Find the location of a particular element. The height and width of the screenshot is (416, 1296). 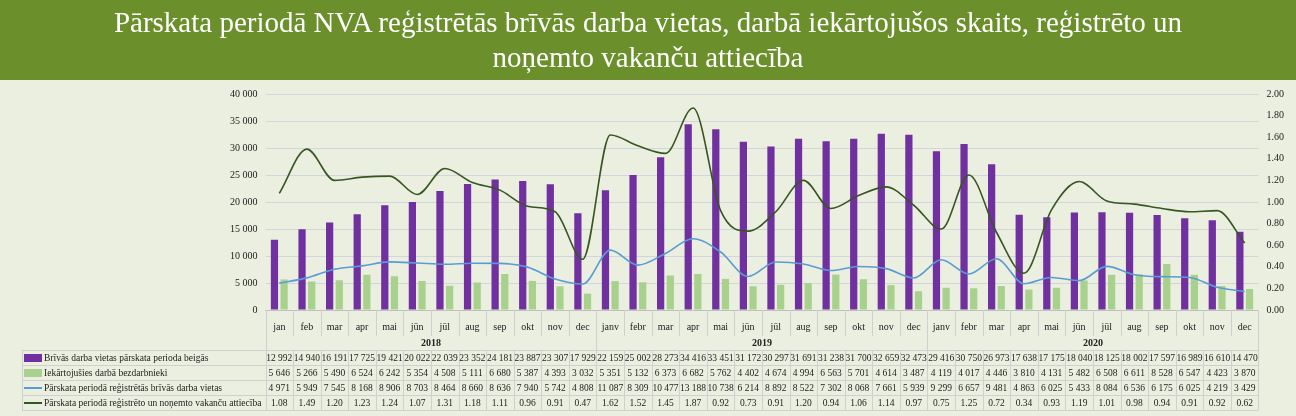

data-label: 1.49 is located at coordinates (307, 402).